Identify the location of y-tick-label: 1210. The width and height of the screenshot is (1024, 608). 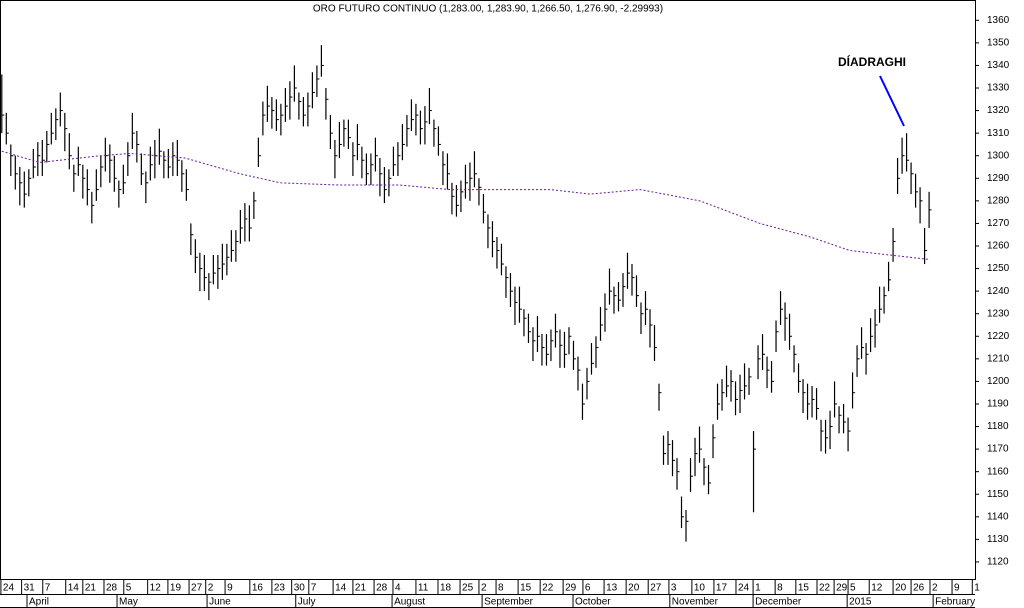
(998, 358).